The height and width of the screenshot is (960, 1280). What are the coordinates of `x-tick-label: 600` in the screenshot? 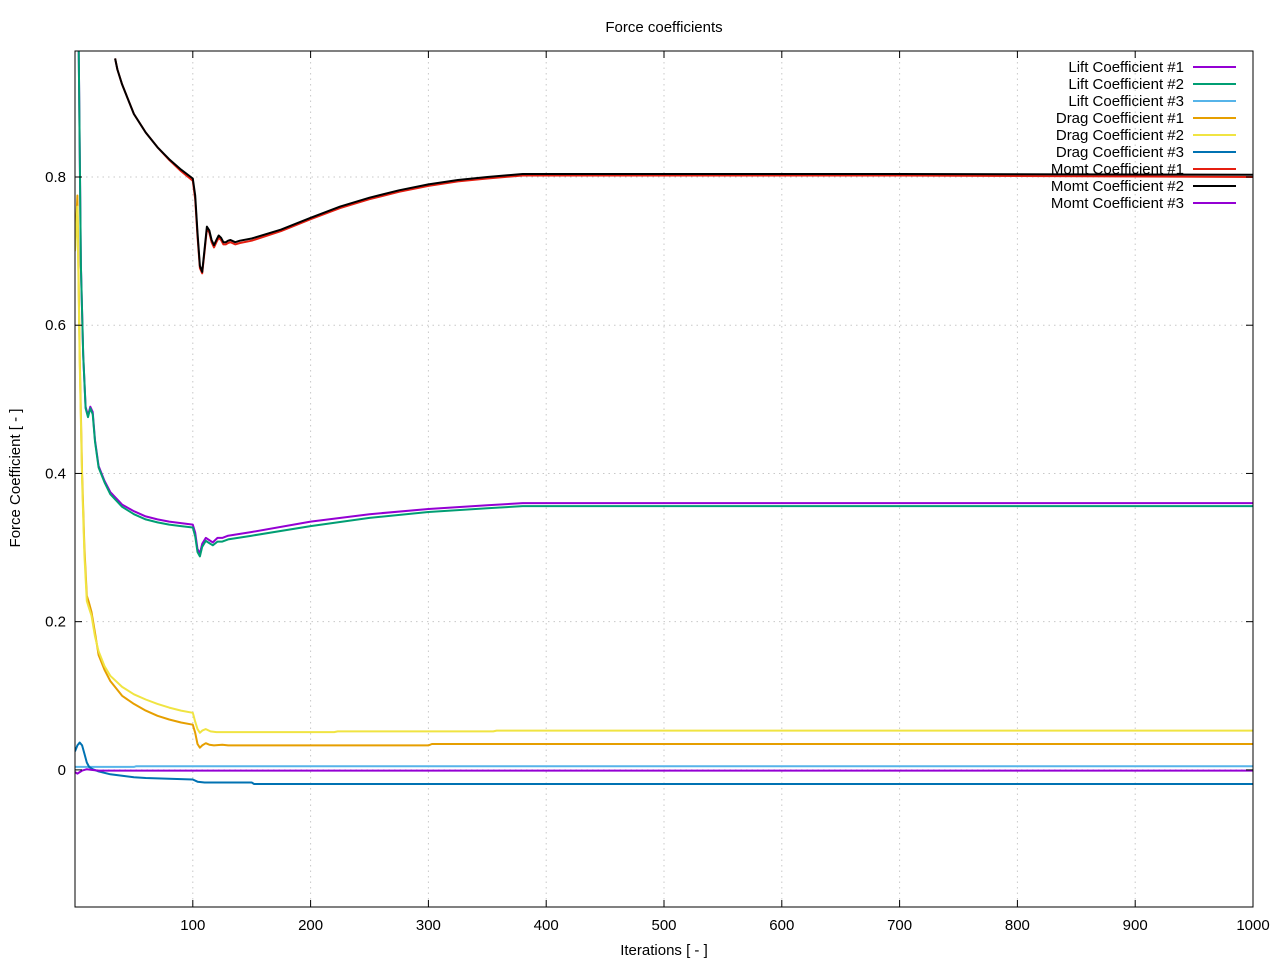 It's located at (781, 925).